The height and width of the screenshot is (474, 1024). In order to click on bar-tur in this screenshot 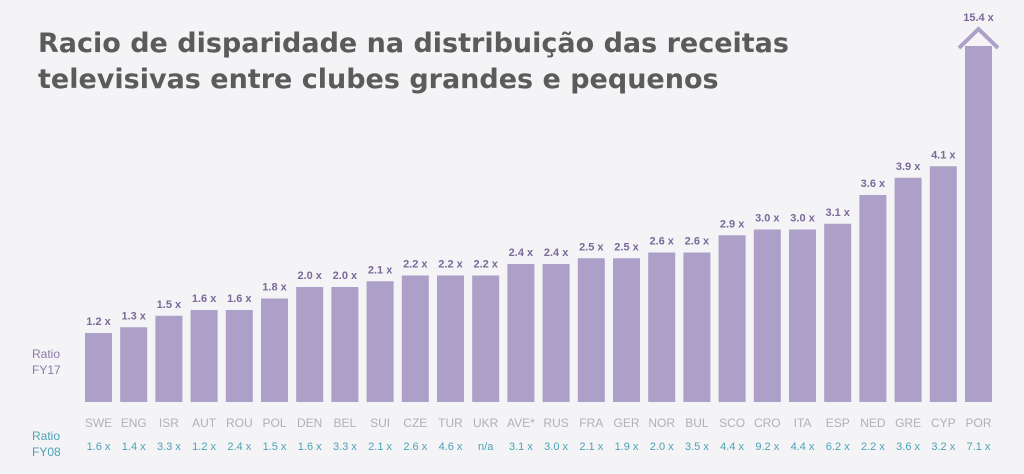, I will do `click(450, 338)`.